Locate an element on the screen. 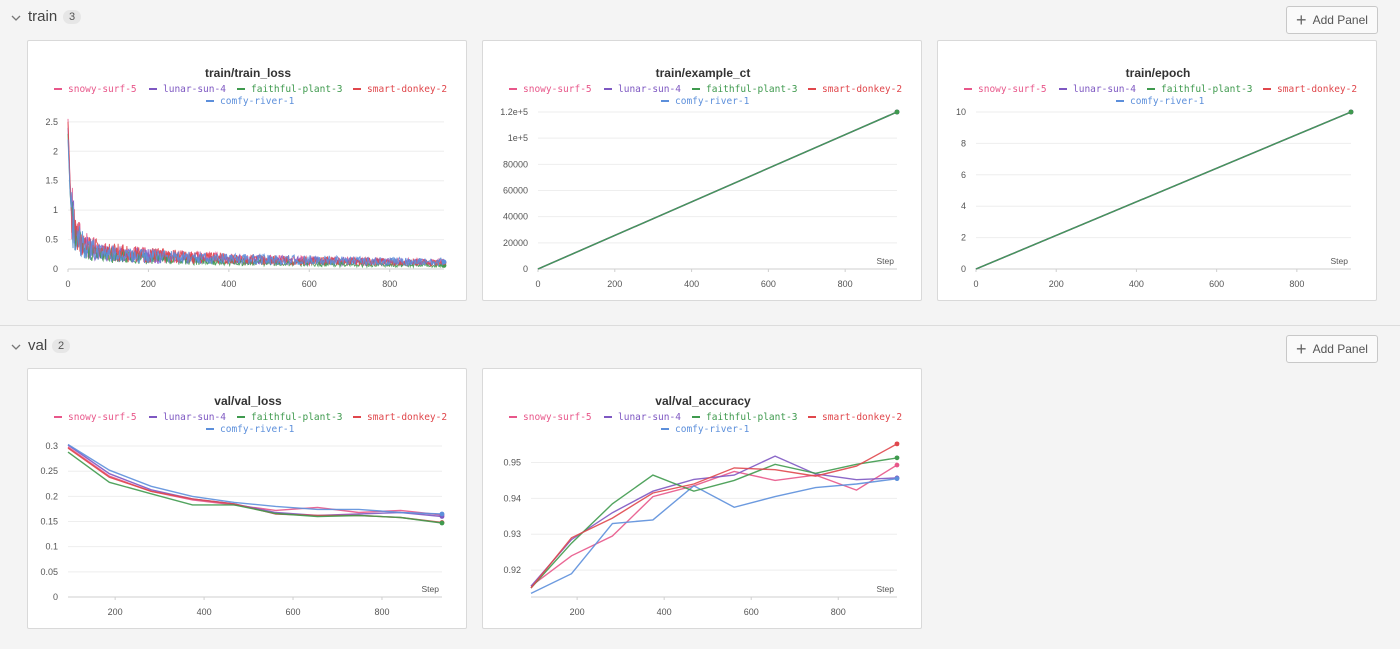 The height and width of the screenshot is (649, 1400). add-panel-label: Add Panel is located at coordinates (1340, 349).